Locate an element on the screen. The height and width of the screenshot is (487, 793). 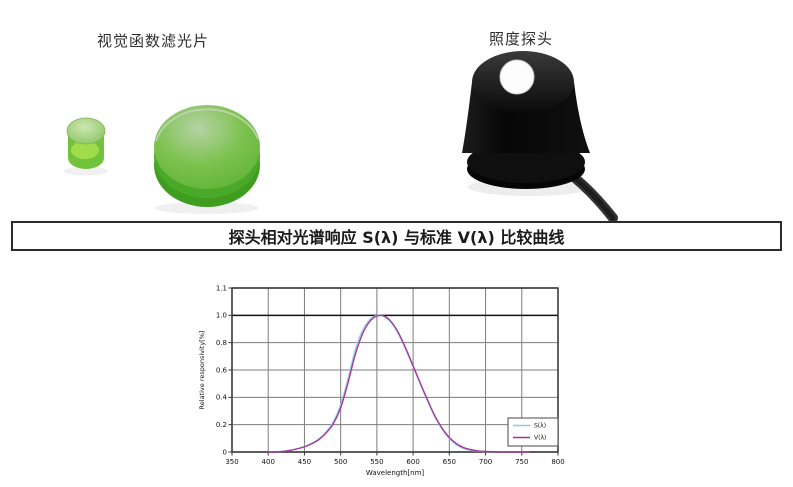
filter-photo is located at coordinates (162, 159).